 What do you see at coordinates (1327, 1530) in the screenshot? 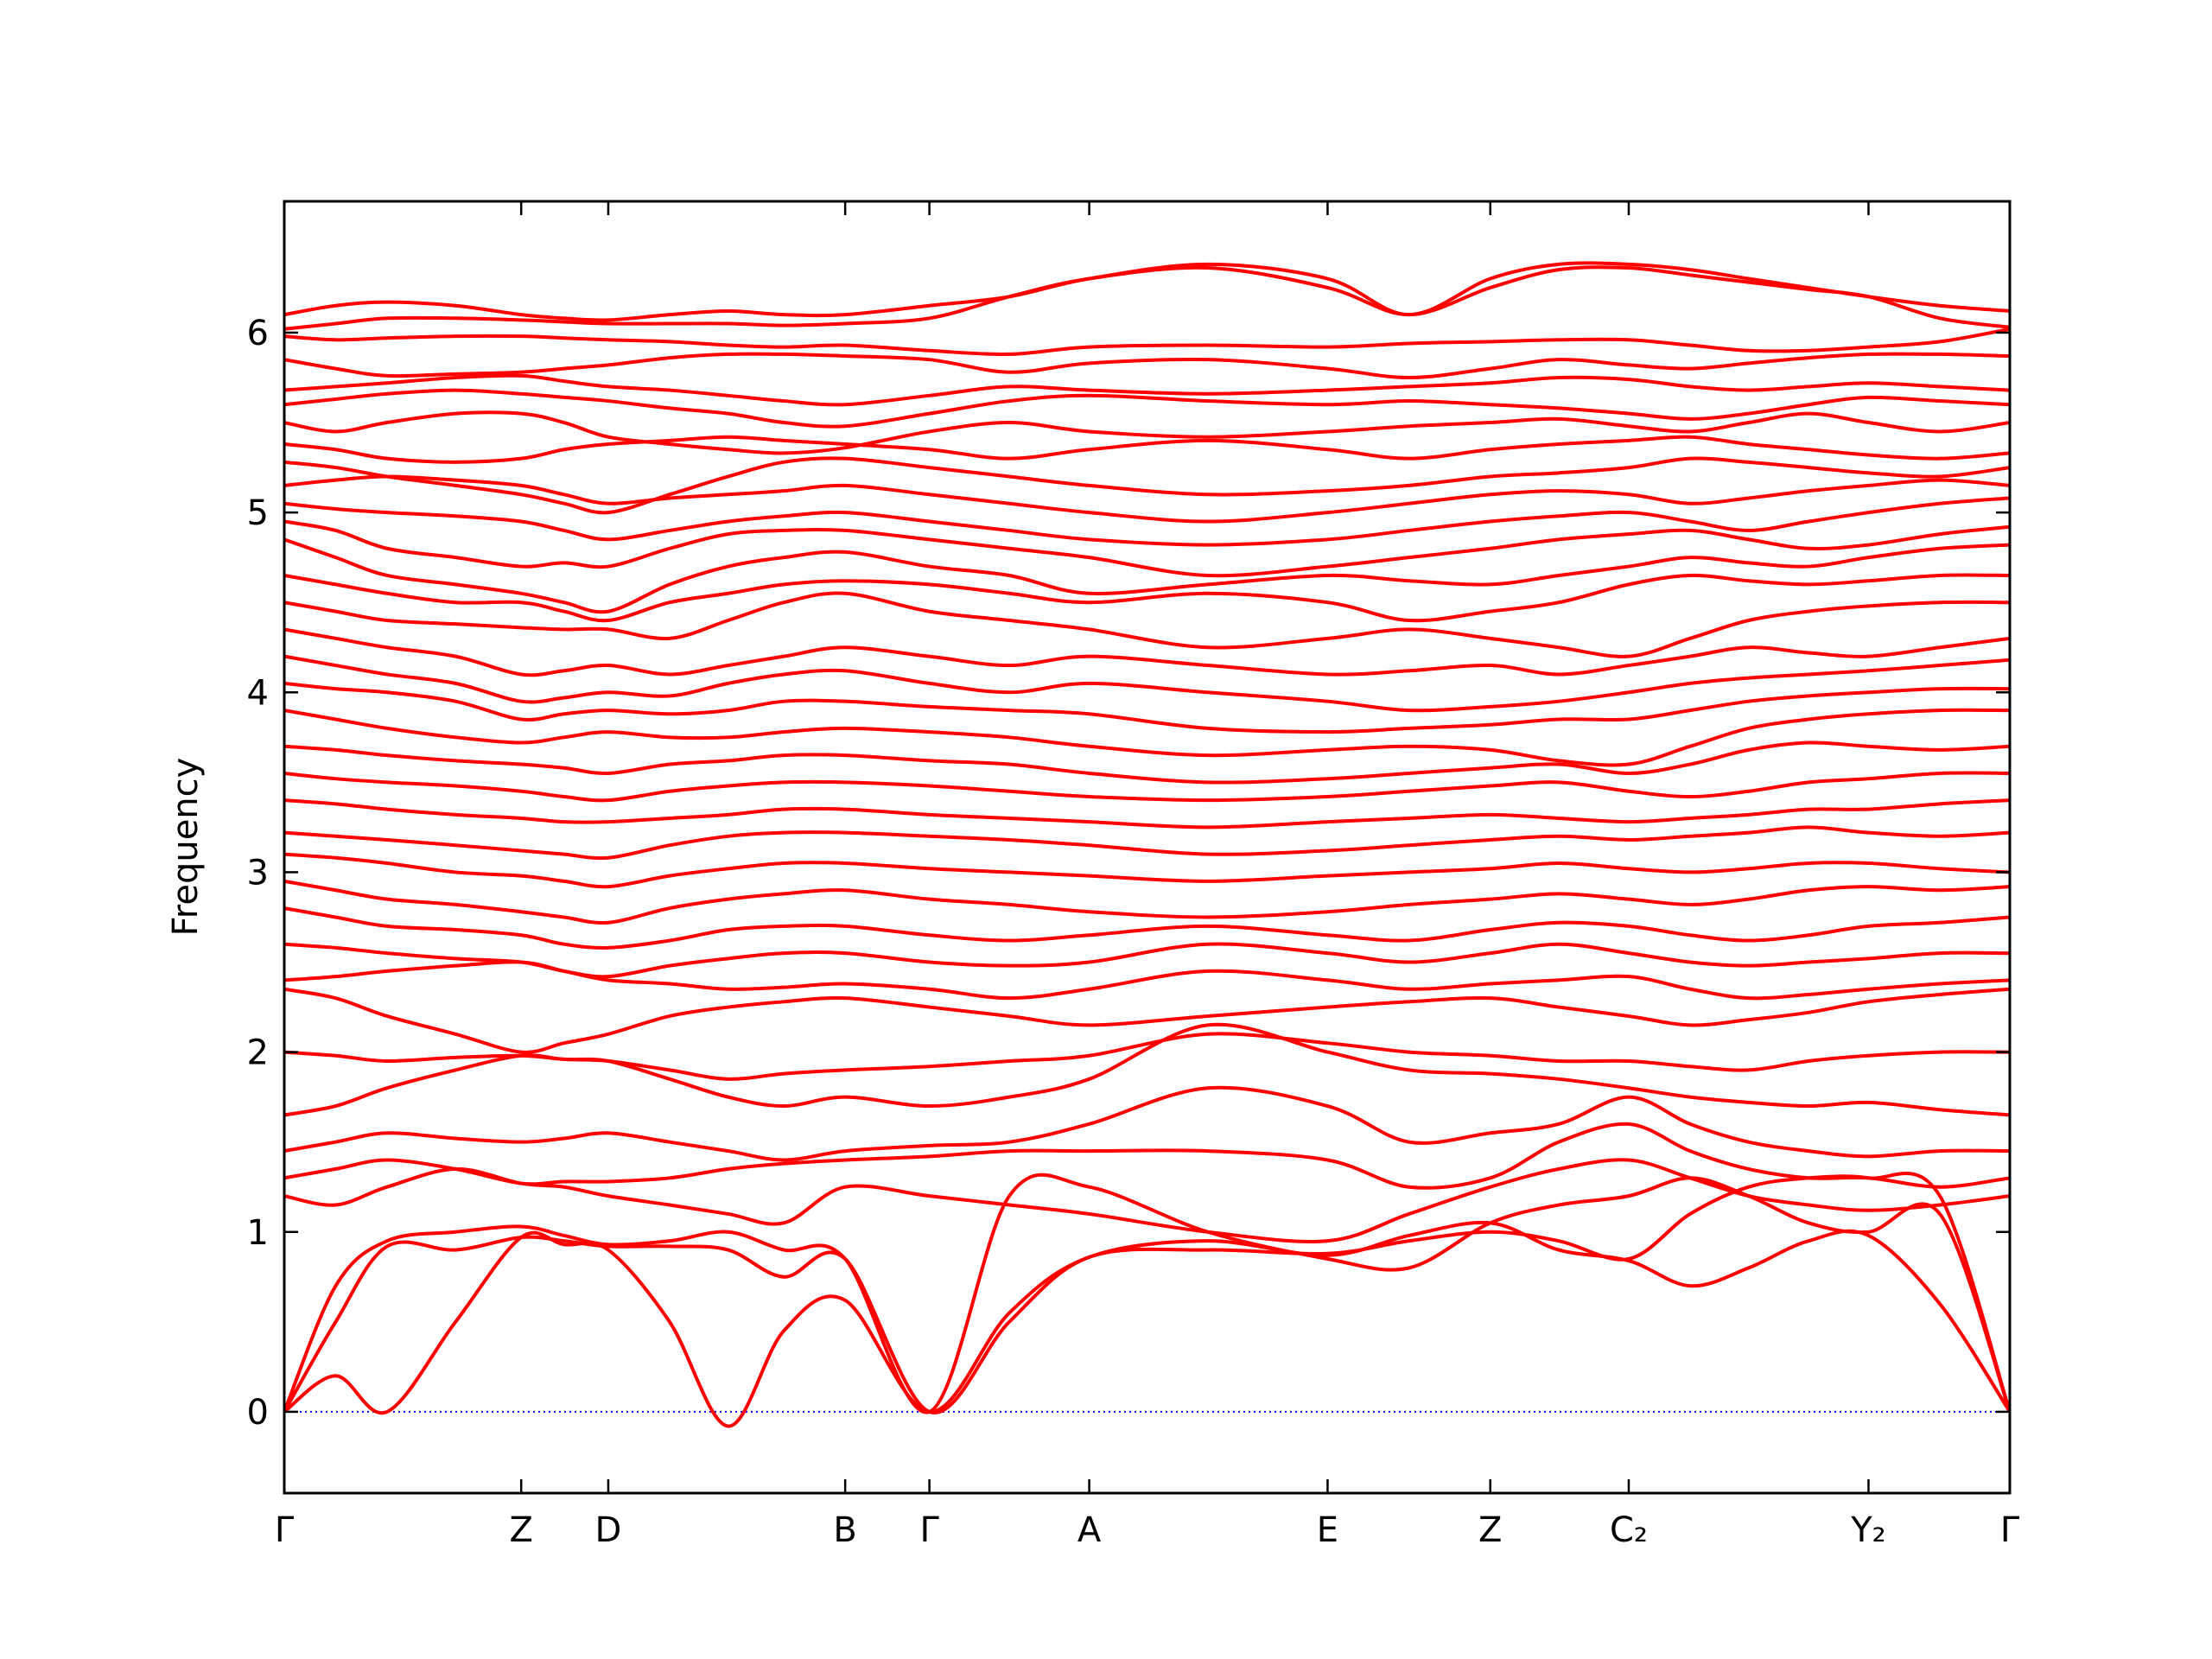
I see `x-tick-label: E` at bounding box center [1327, 1530].